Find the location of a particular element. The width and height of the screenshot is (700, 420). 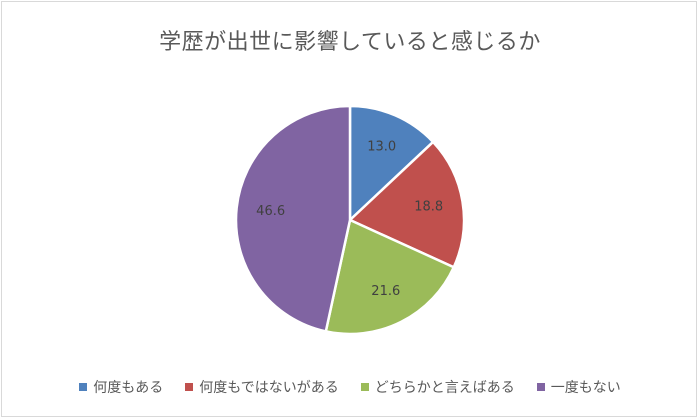

legend-item: 何度もある is located at coordinates (121, 387).